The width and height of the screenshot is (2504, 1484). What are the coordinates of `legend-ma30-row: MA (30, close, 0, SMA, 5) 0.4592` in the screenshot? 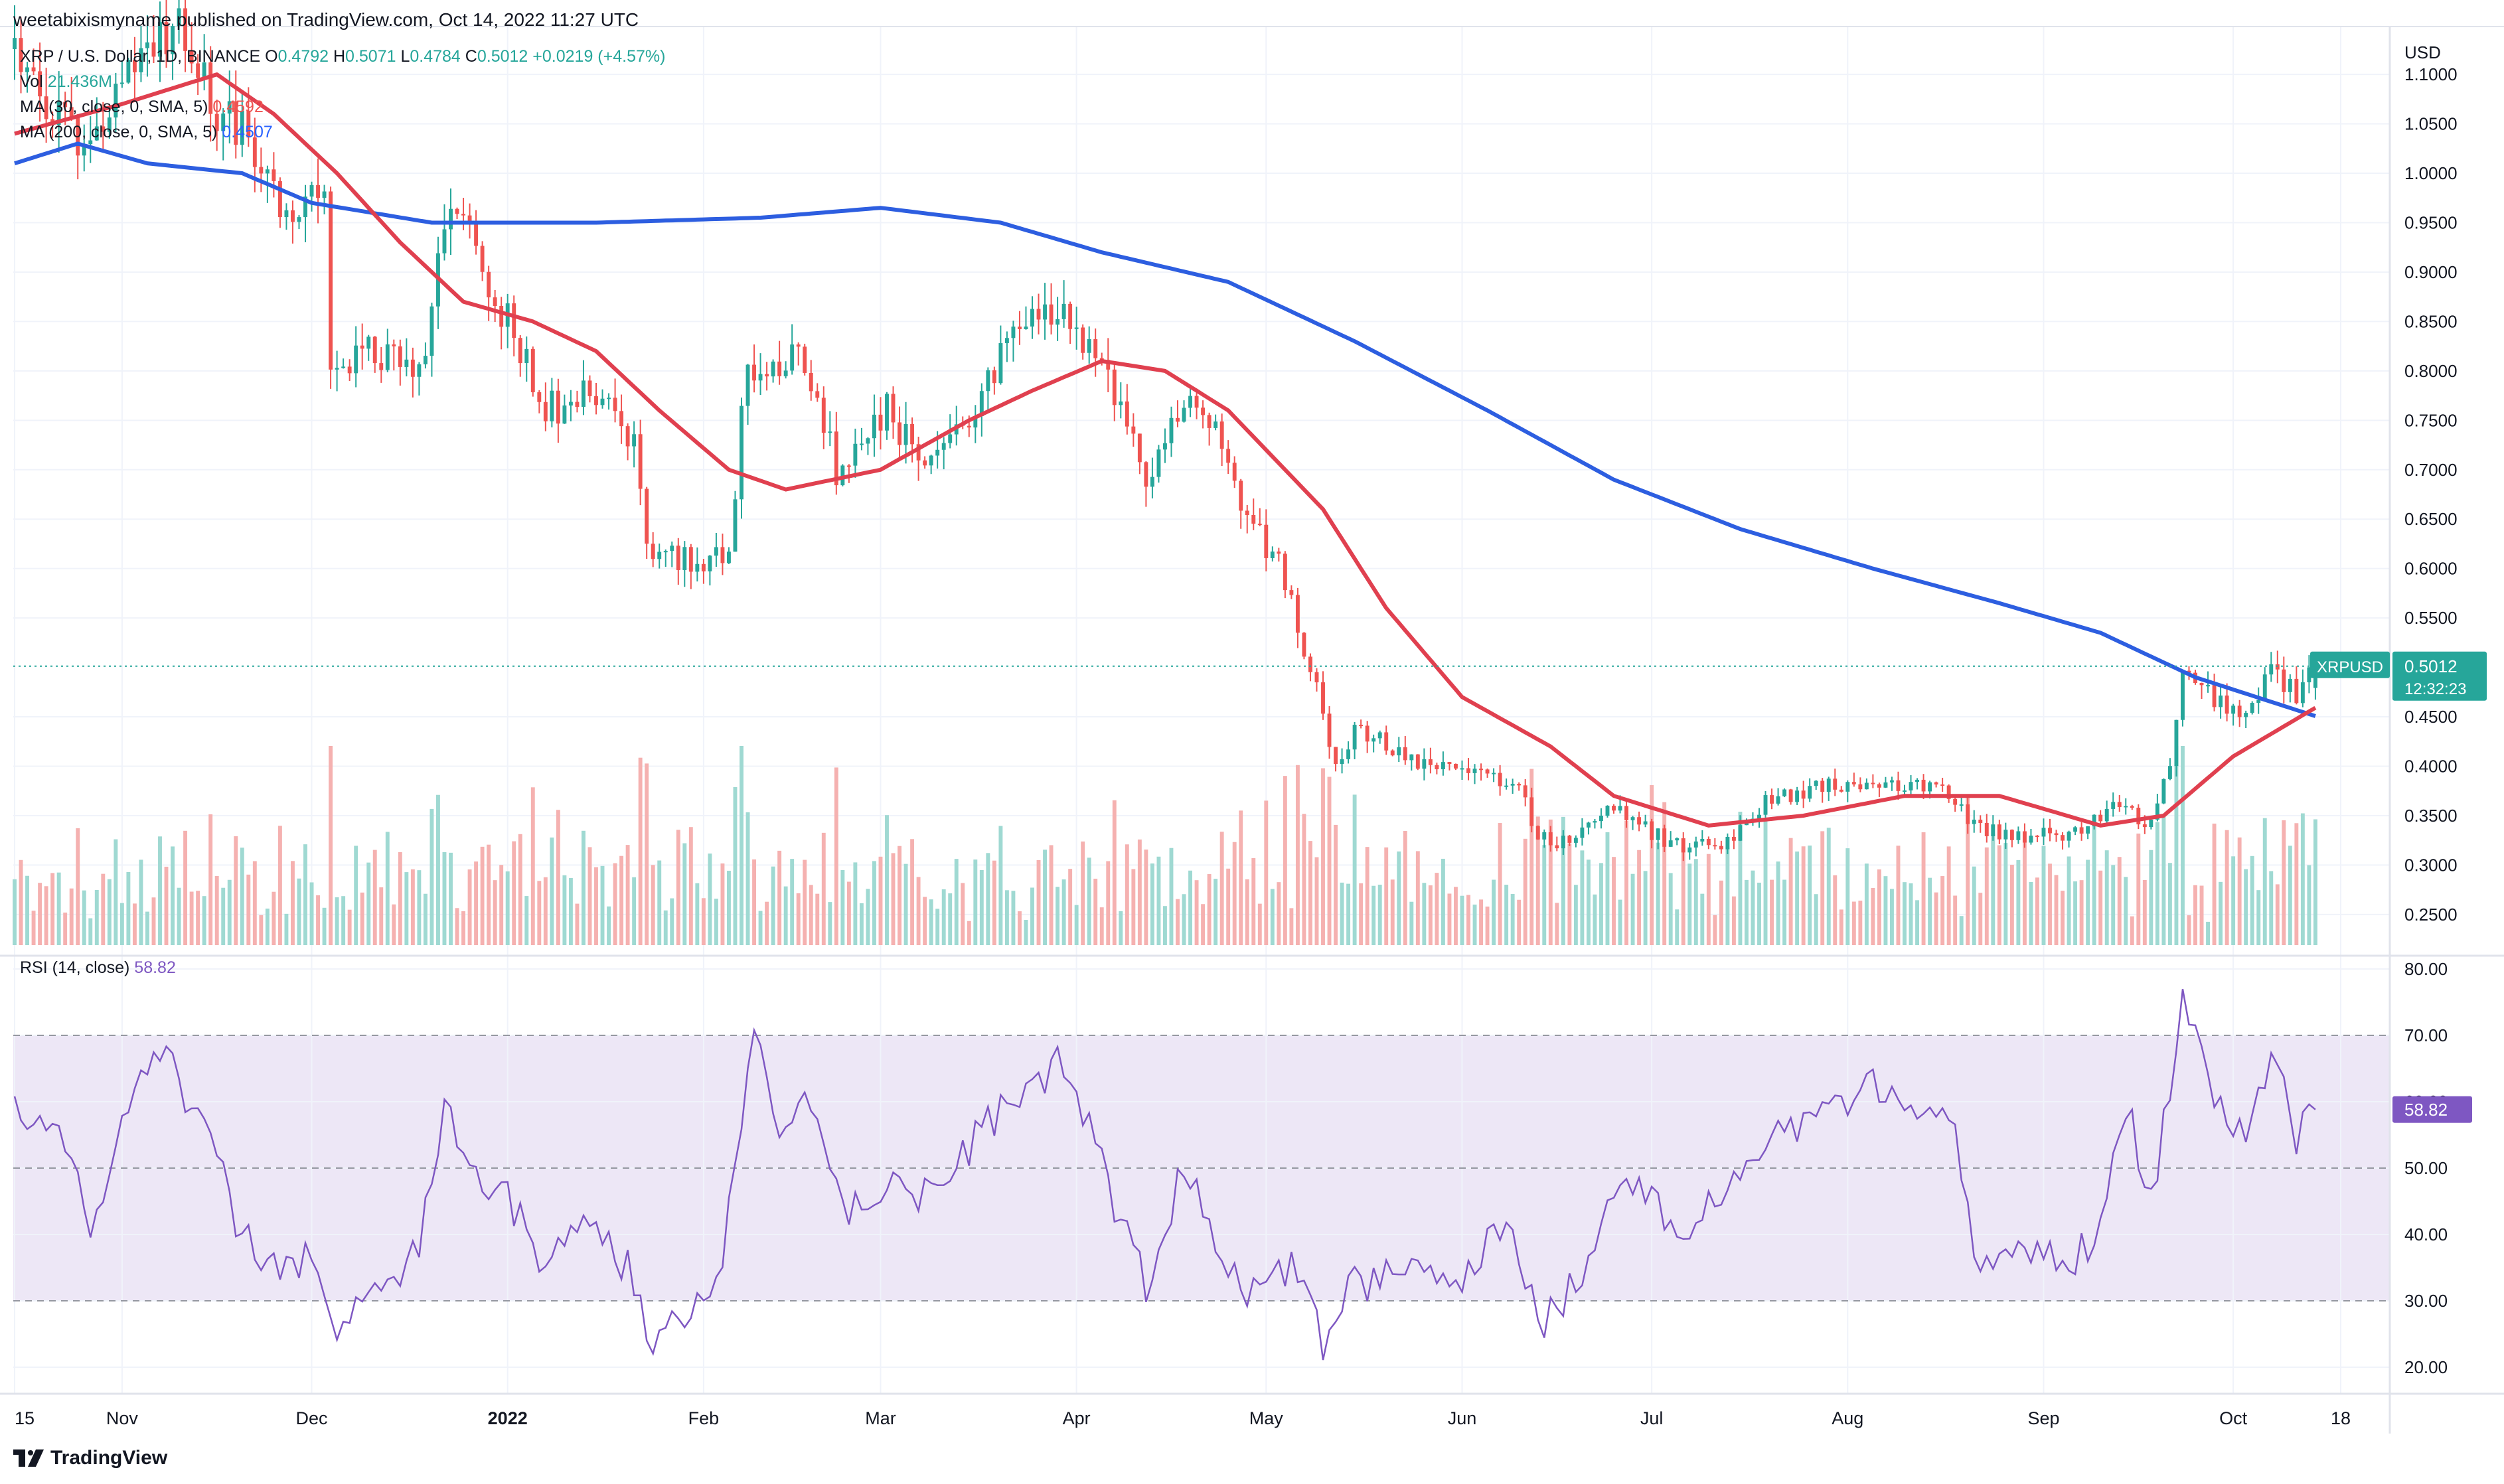 It's located at (343, 106).